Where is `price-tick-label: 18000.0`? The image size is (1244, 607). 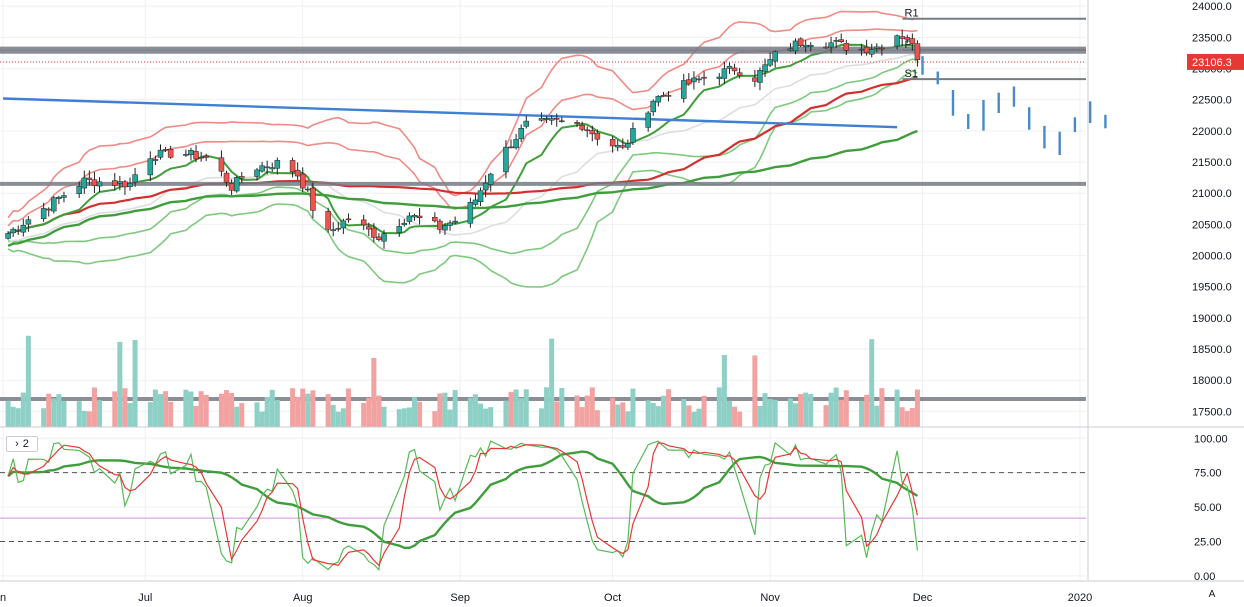
price-tick-label: 18000.0 is located at coordinates (1212, 381).